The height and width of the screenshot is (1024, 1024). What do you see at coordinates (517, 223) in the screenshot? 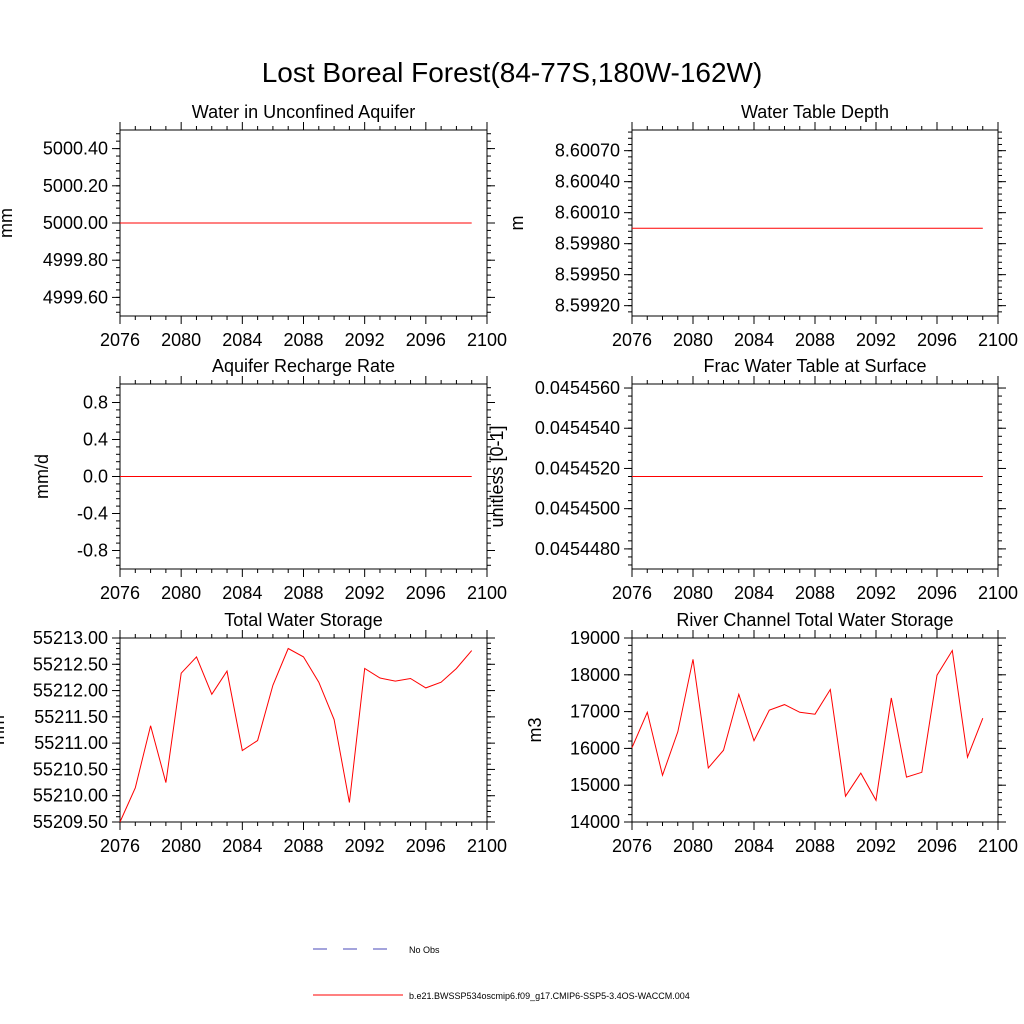
I see `y-axis-label: m` at bounding box center [517, 223].